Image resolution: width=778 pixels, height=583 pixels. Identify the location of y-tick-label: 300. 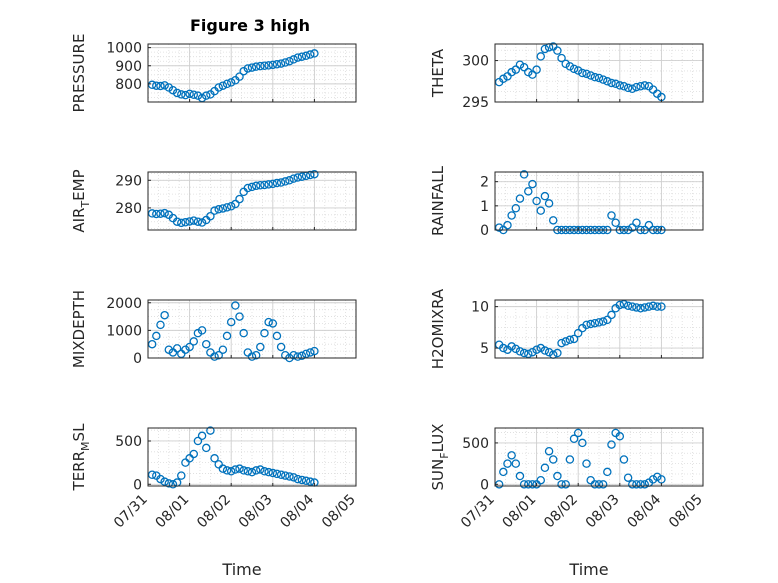
(475, 62).